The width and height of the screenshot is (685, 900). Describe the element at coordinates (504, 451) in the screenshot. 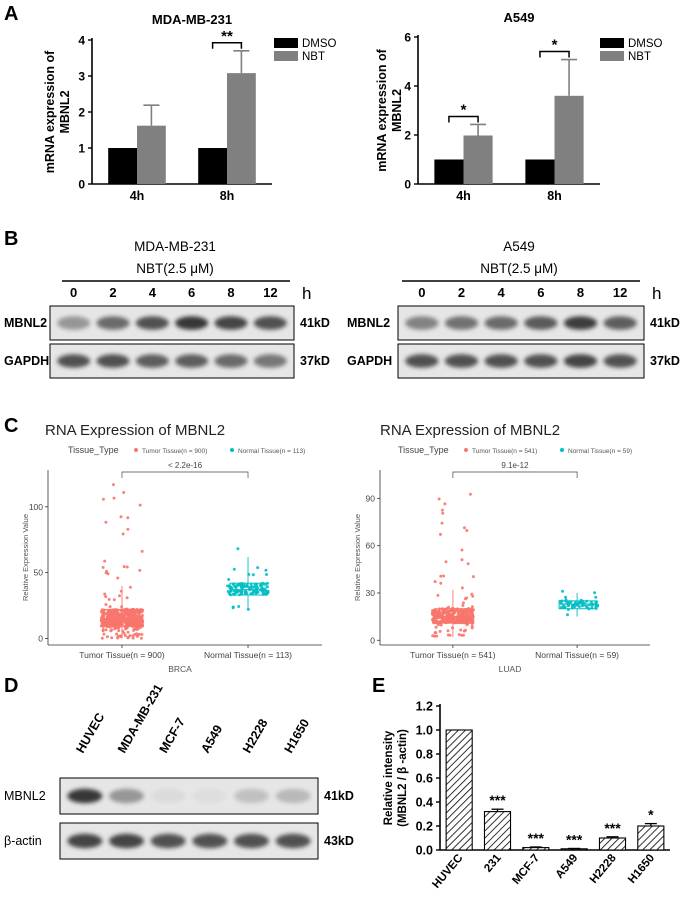

I see `legend-label-tumor: Tumor Tissue(n = 541)` at that location.